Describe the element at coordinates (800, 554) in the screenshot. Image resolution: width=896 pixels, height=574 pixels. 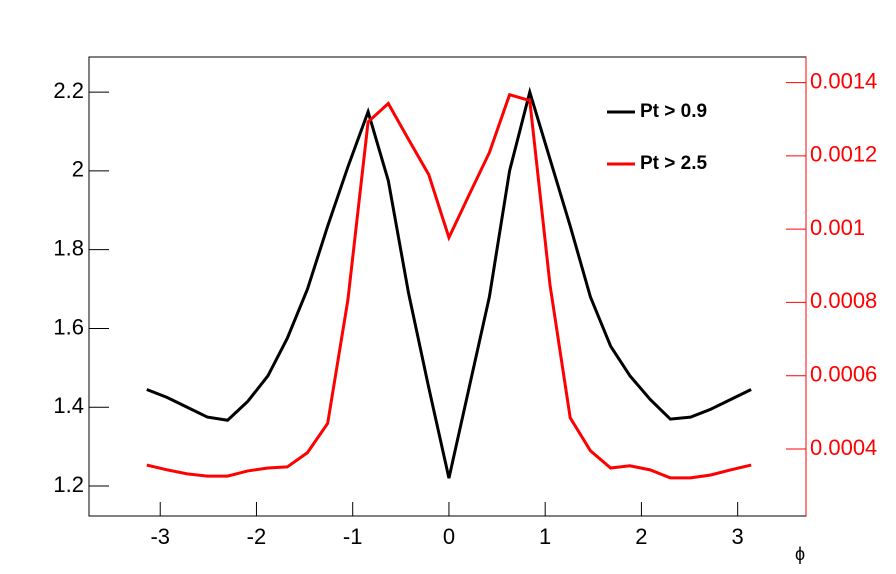
I see `x-axis-label: ϕ` at that location.